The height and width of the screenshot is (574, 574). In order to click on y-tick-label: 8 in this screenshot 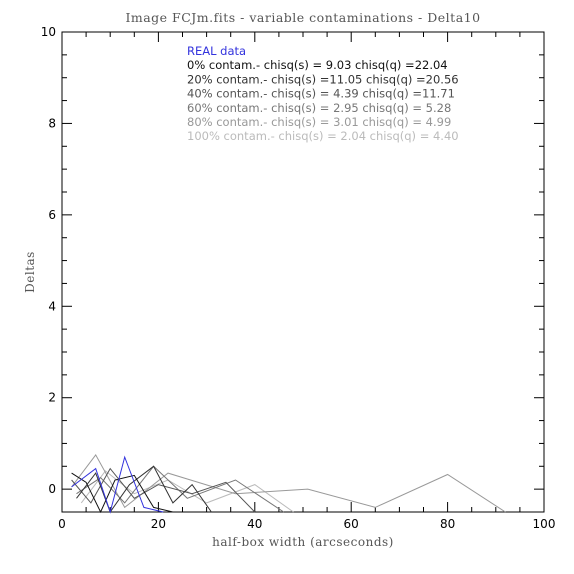, I will do `click(52, 123)`.